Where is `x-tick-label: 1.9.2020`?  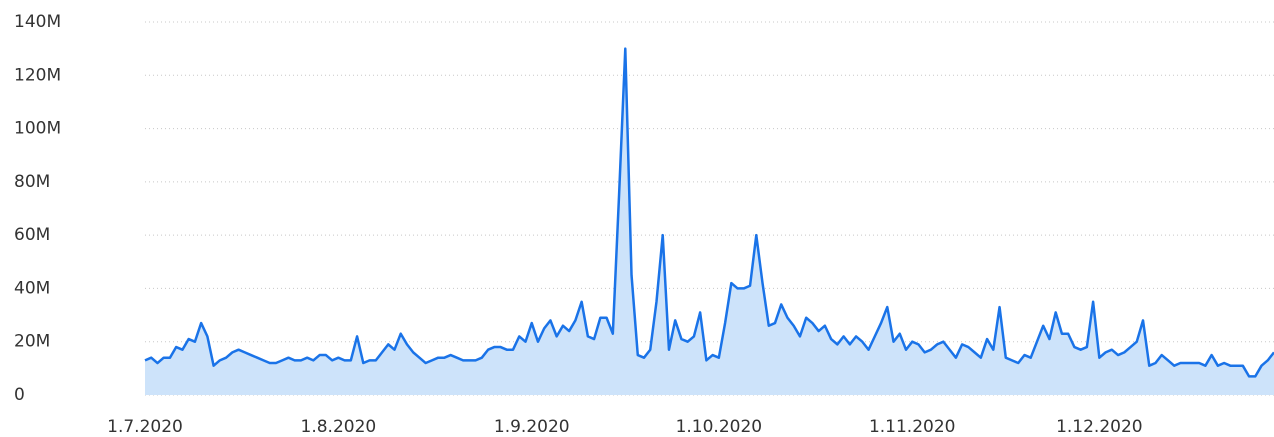
x-tick-label: 1.9.2020 is located at coordinates (532, 427).